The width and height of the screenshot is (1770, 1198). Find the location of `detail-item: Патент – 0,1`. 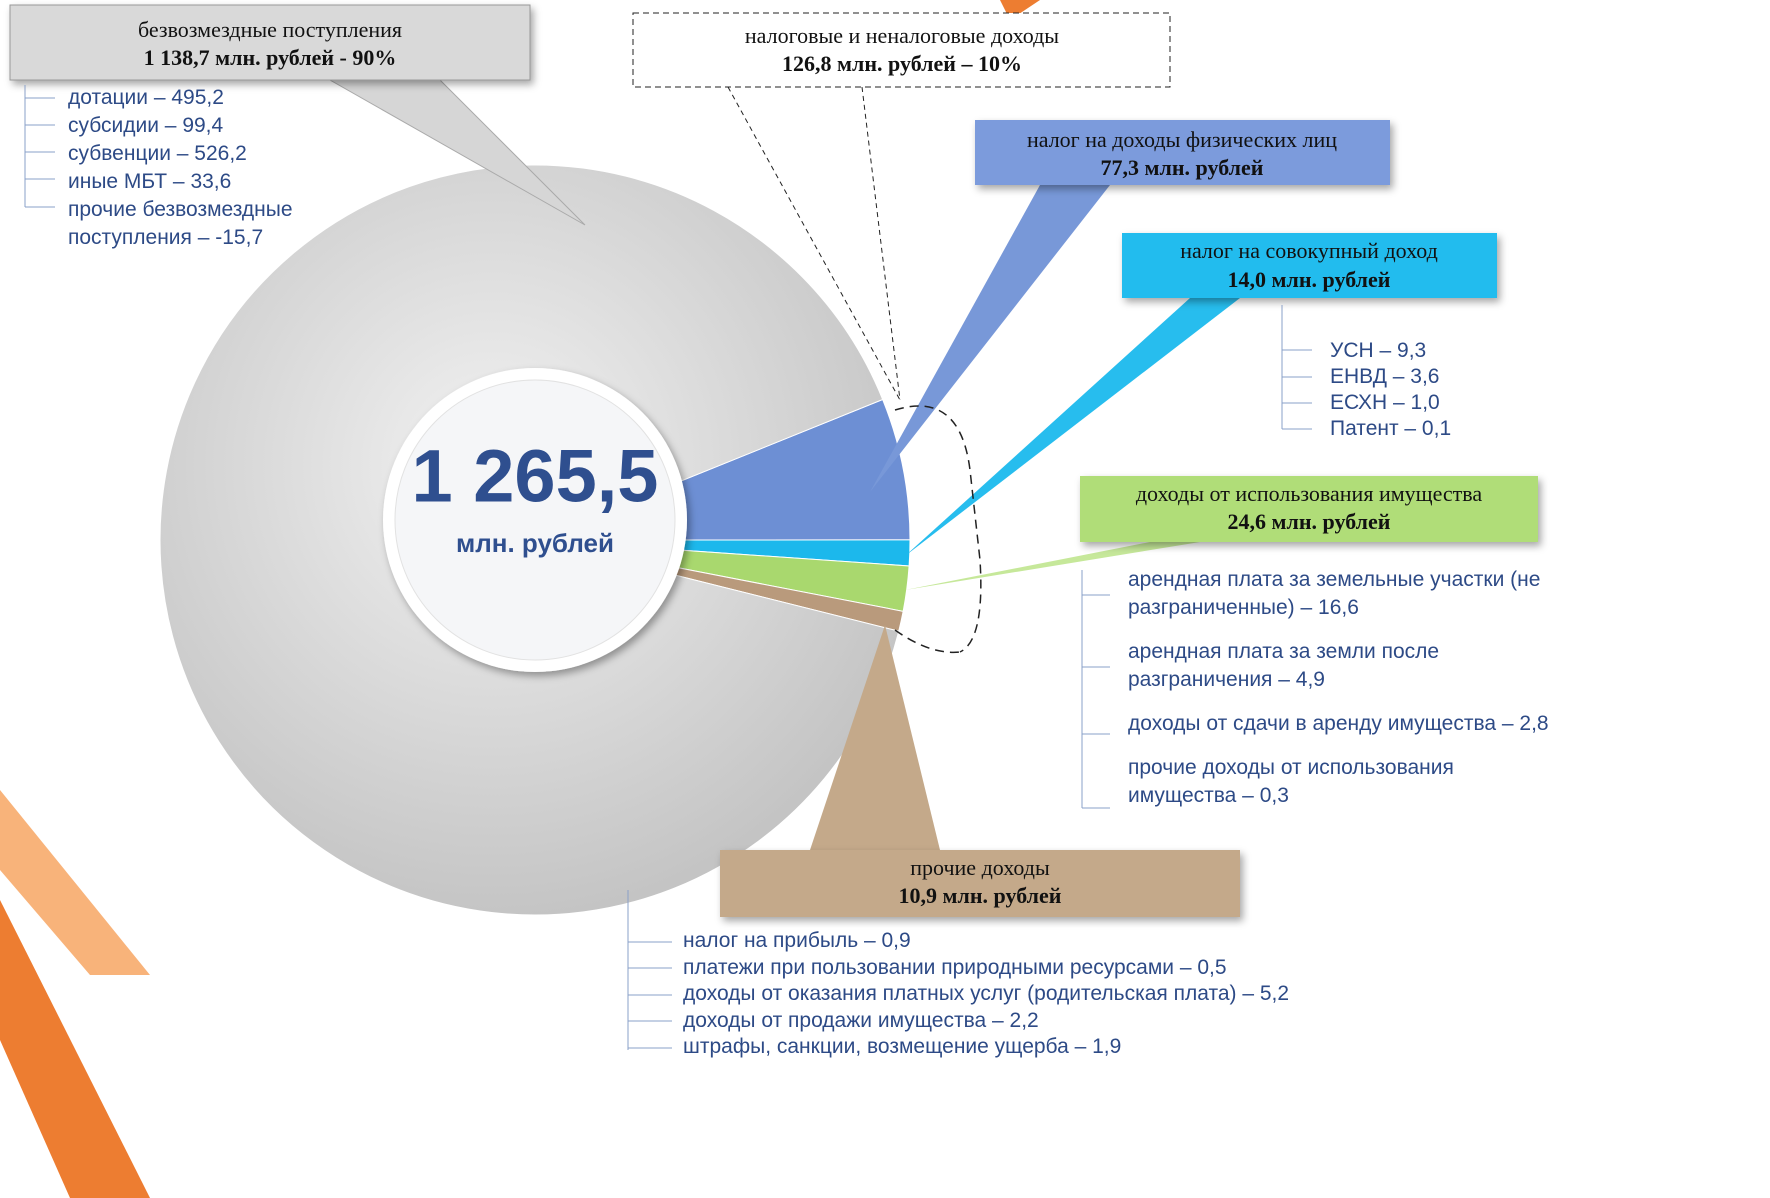

detail-item: Патент – 0,1 is located at coordinates (1391, 428).